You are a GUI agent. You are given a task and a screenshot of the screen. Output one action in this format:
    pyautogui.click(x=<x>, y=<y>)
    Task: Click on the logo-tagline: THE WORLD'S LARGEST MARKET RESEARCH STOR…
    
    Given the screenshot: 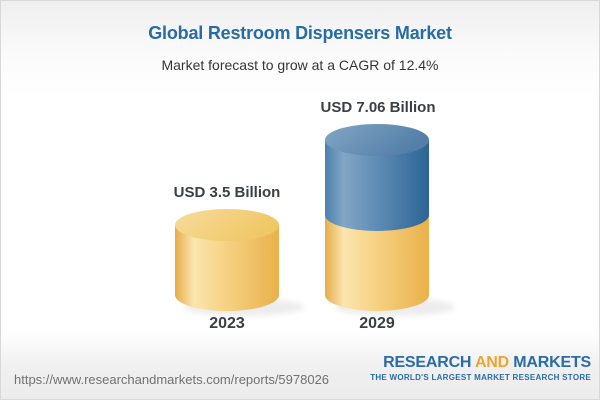 What is the action you would take?
    pyautogui.click(x=480, y=377)
    